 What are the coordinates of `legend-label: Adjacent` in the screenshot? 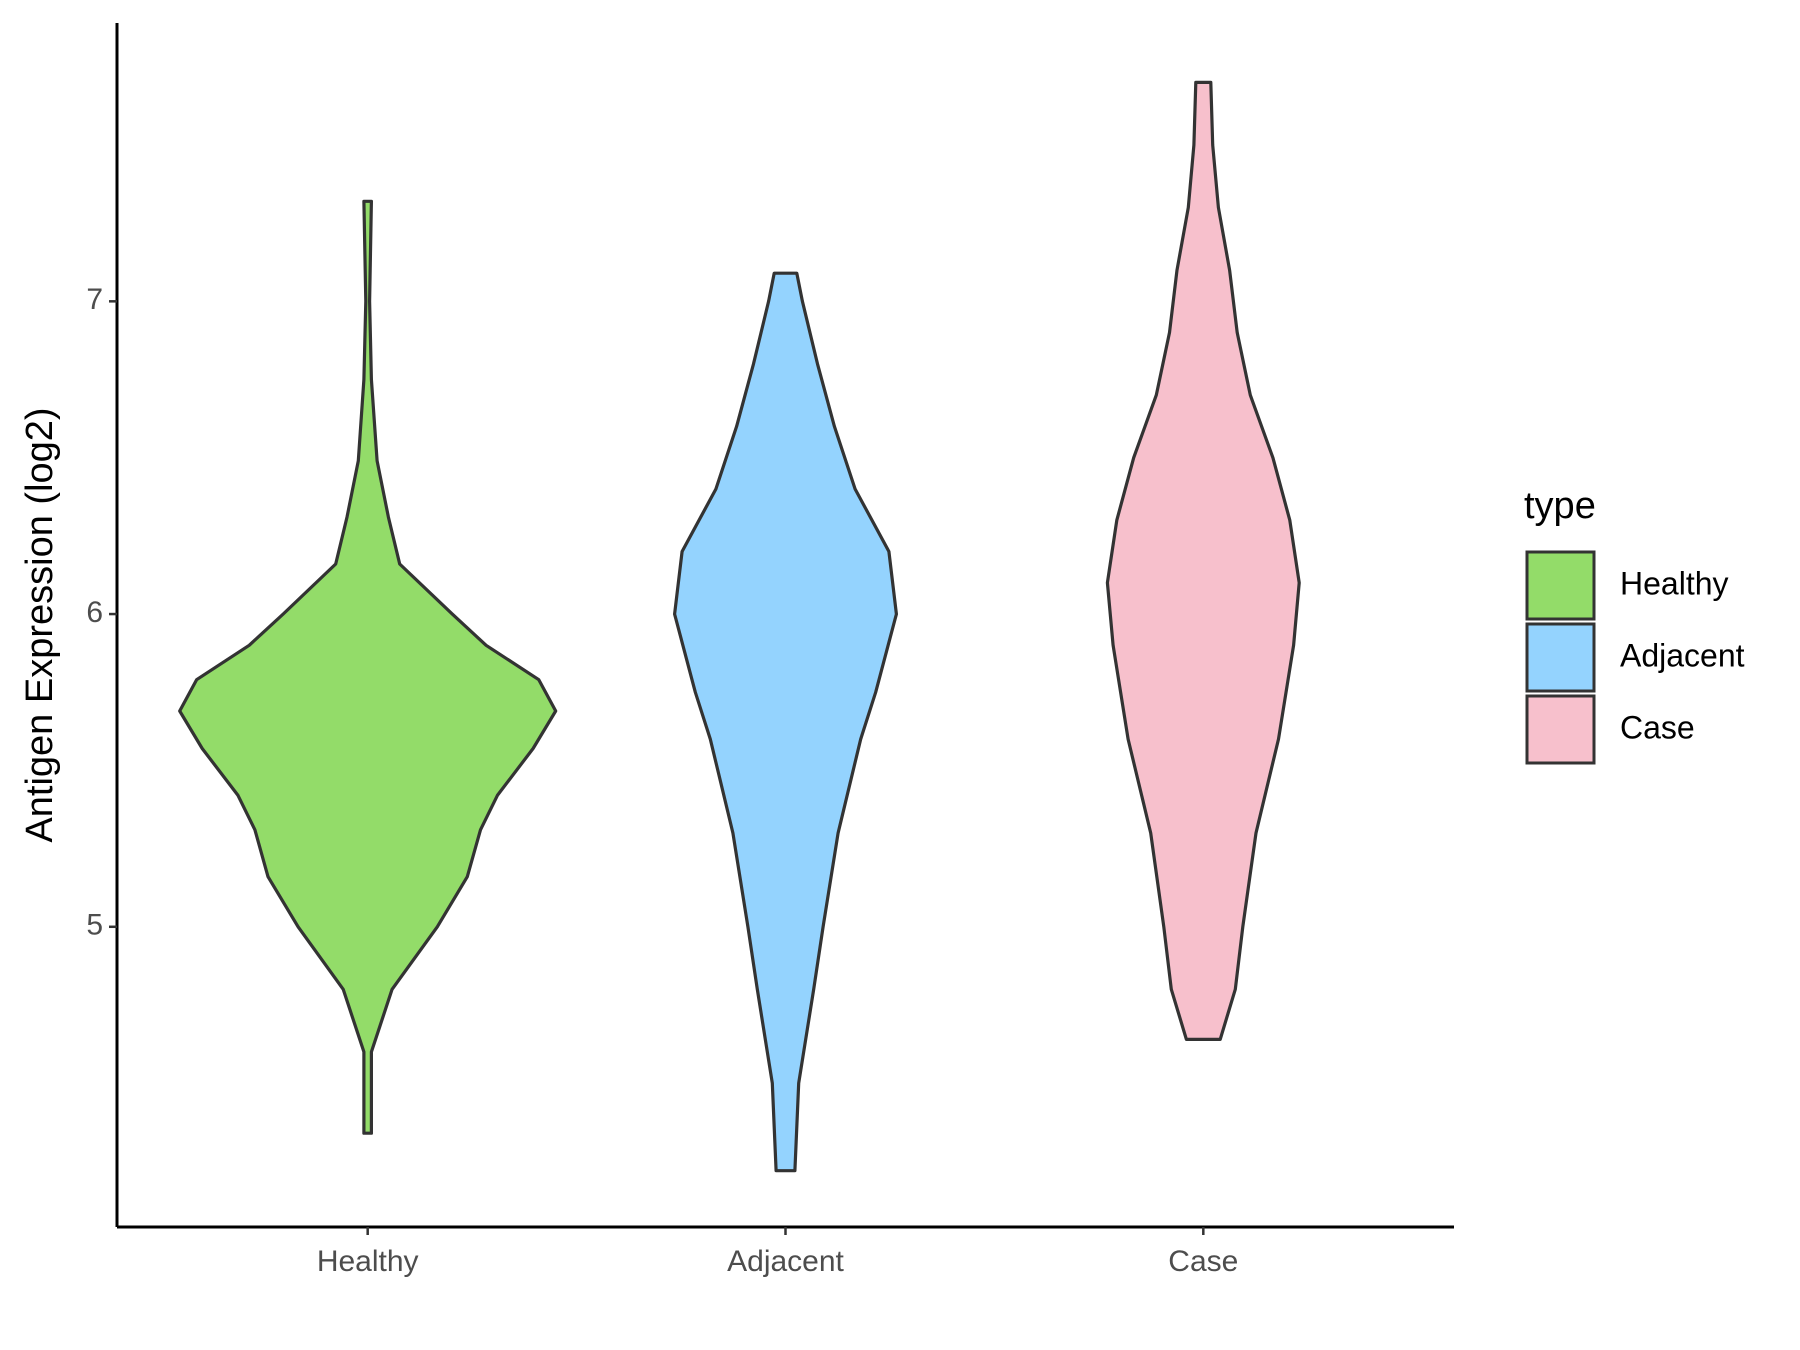 It's located at (1682, 655).